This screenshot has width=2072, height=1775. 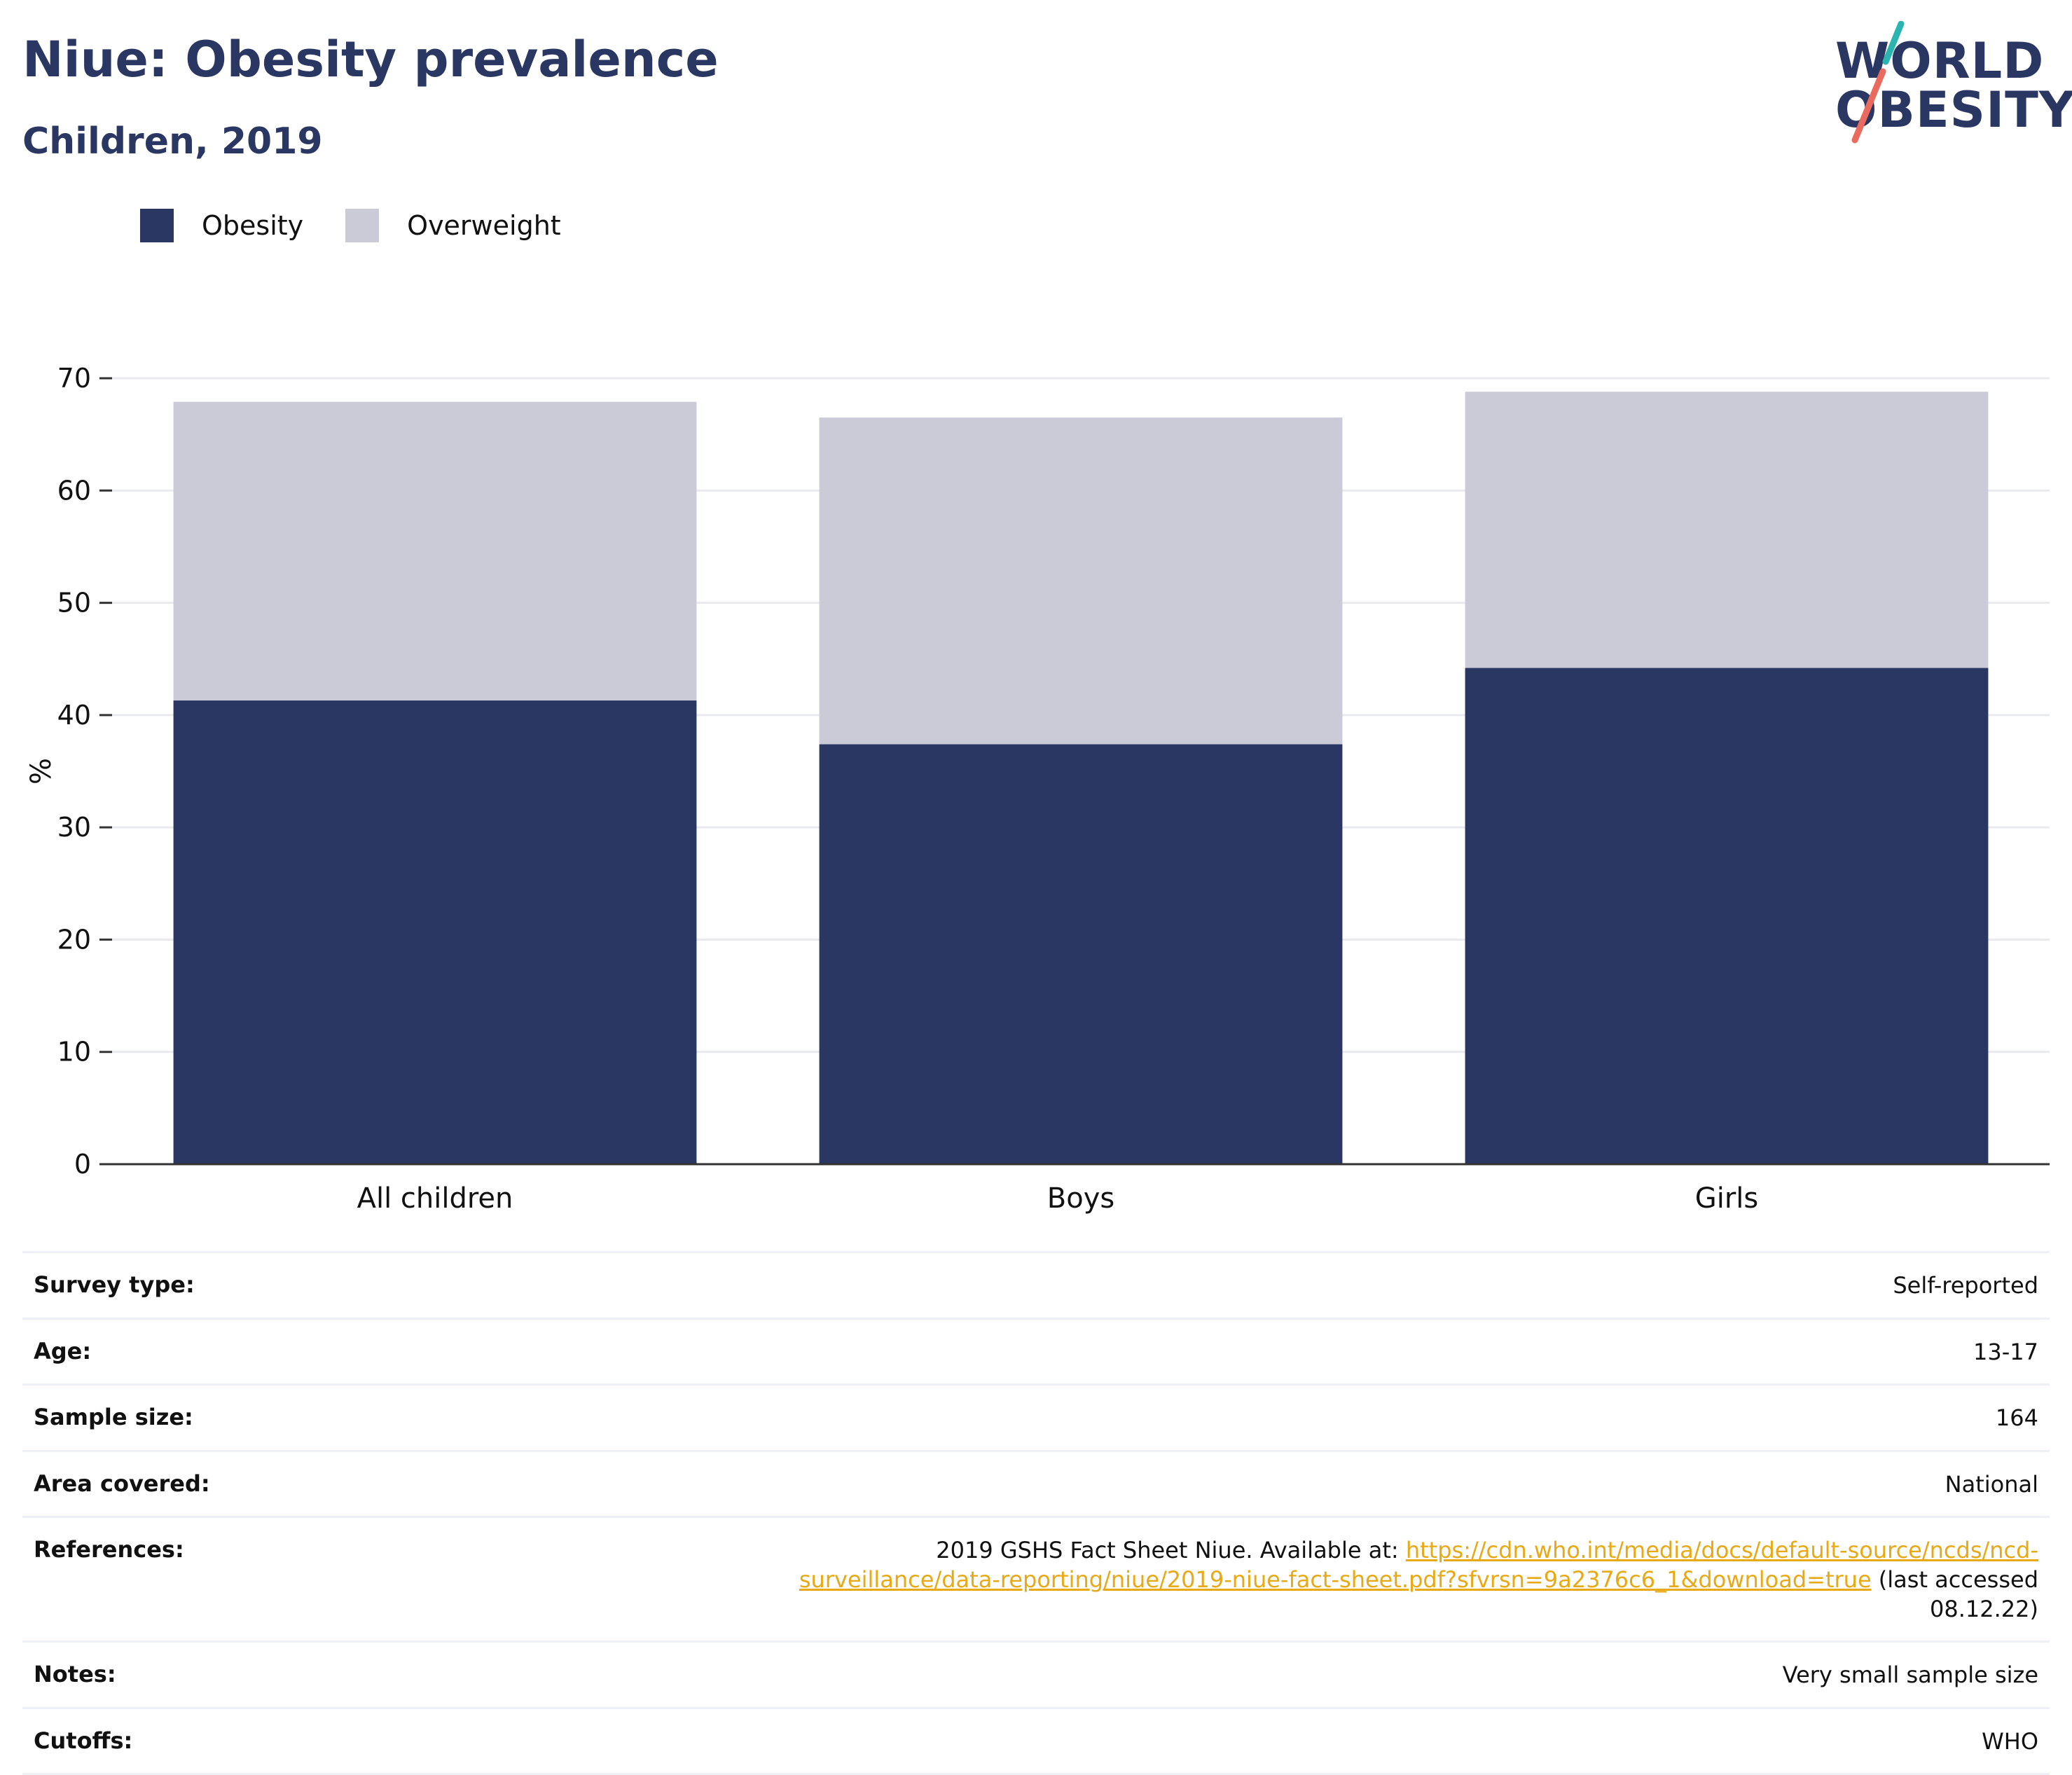 What do you see at coordinates (435, 551) in the screenshot?
I see `bar-overweight-all-children` at bounding box center [435, 551].